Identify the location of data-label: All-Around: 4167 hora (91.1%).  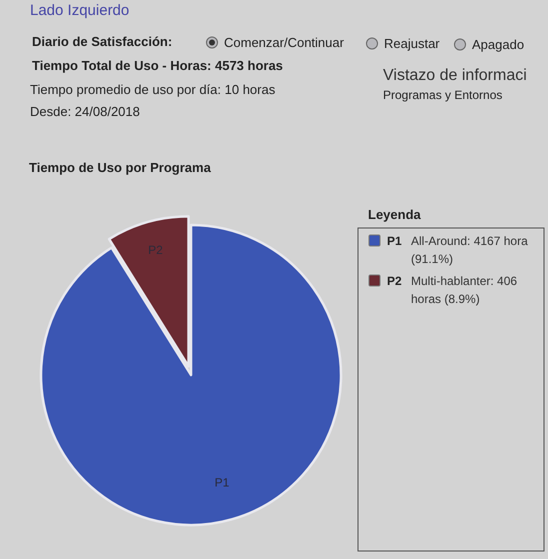
(469, 250).